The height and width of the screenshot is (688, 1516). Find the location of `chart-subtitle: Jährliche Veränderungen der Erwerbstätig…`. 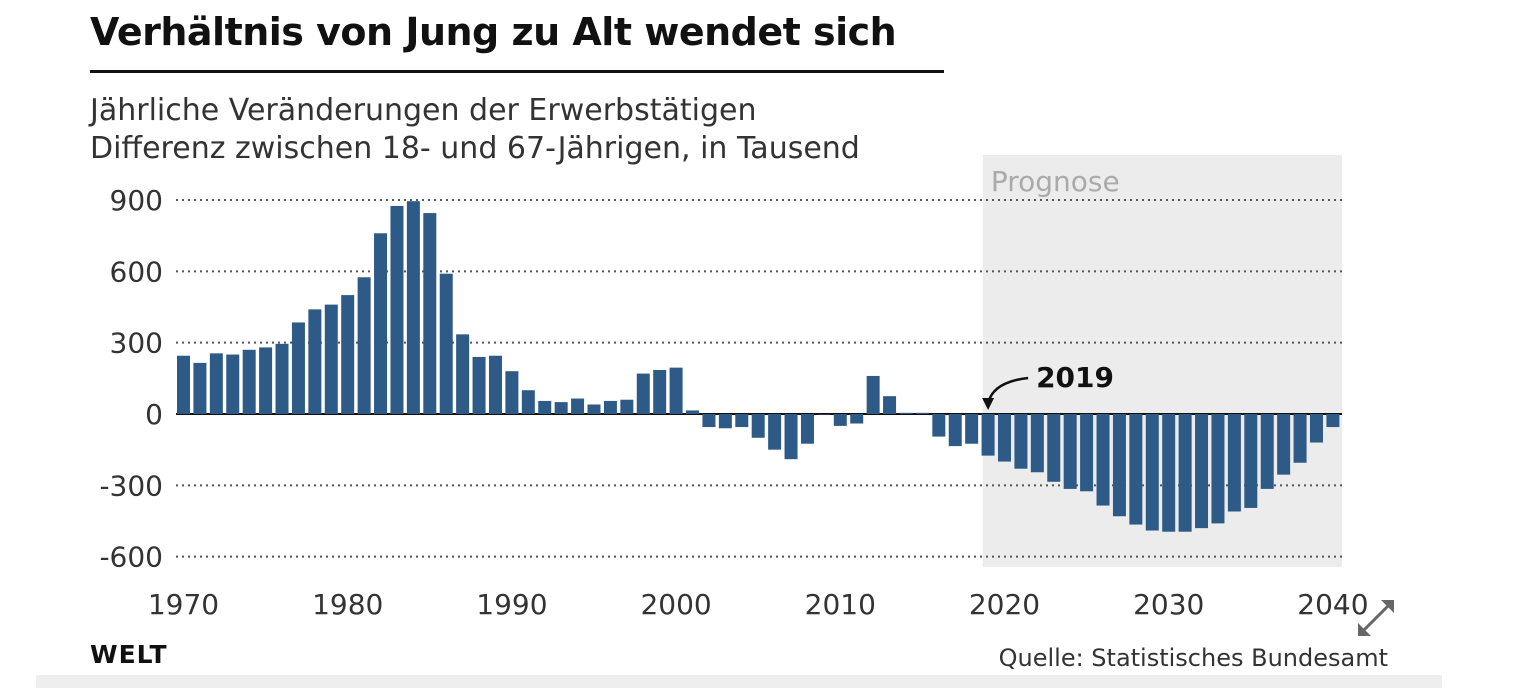

chart-subtitle: Jährliche Veränderungen der Erwerbstätig… is located at coordinates (475, 130).